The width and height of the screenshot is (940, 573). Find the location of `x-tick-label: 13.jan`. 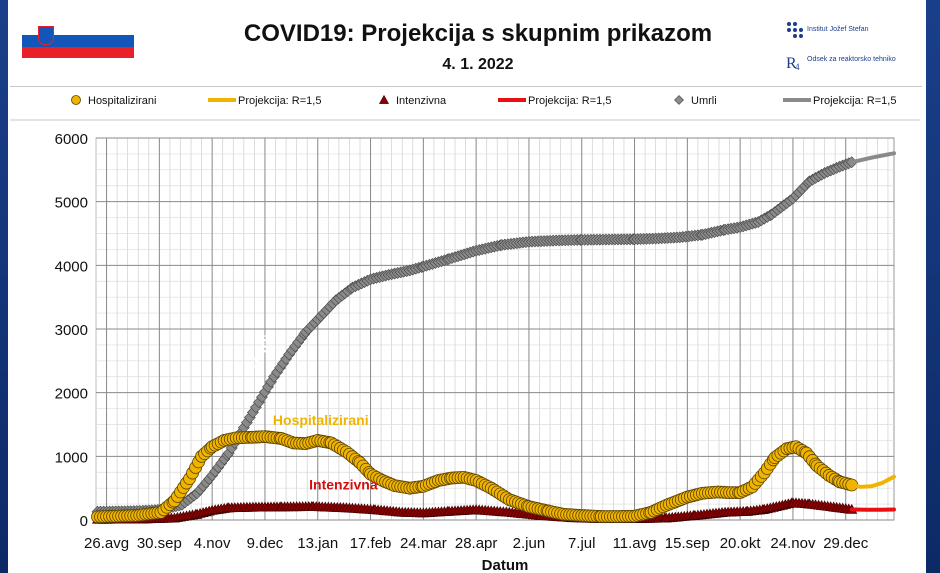

x-tick-label: 13.jan is located at coordinates (317, 543).